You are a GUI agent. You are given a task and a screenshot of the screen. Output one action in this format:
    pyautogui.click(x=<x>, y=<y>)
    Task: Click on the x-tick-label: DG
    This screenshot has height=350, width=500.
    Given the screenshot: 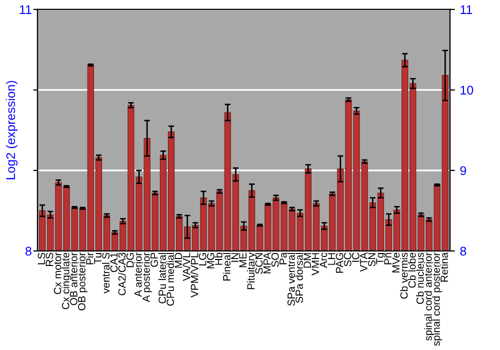 What is the action you would take?
    pyautogui.click(x=130, y=260)
    